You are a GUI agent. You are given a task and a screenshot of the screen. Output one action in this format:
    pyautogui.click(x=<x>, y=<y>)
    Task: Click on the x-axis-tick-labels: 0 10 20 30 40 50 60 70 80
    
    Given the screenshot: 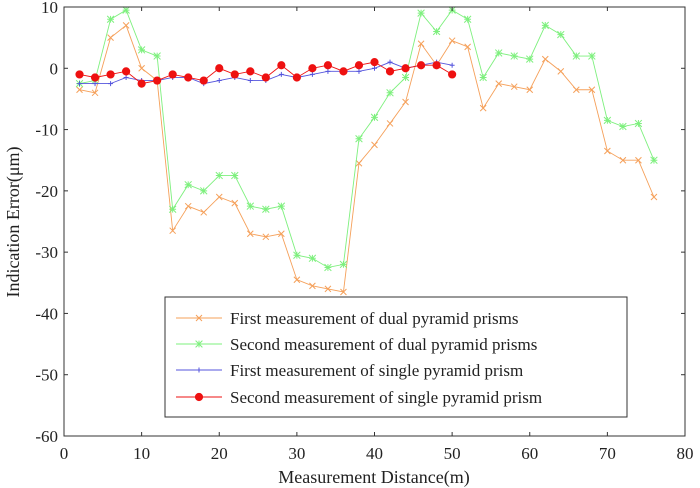 What is the action you would take?
    pyautogui.click(x=377, y=453)
    